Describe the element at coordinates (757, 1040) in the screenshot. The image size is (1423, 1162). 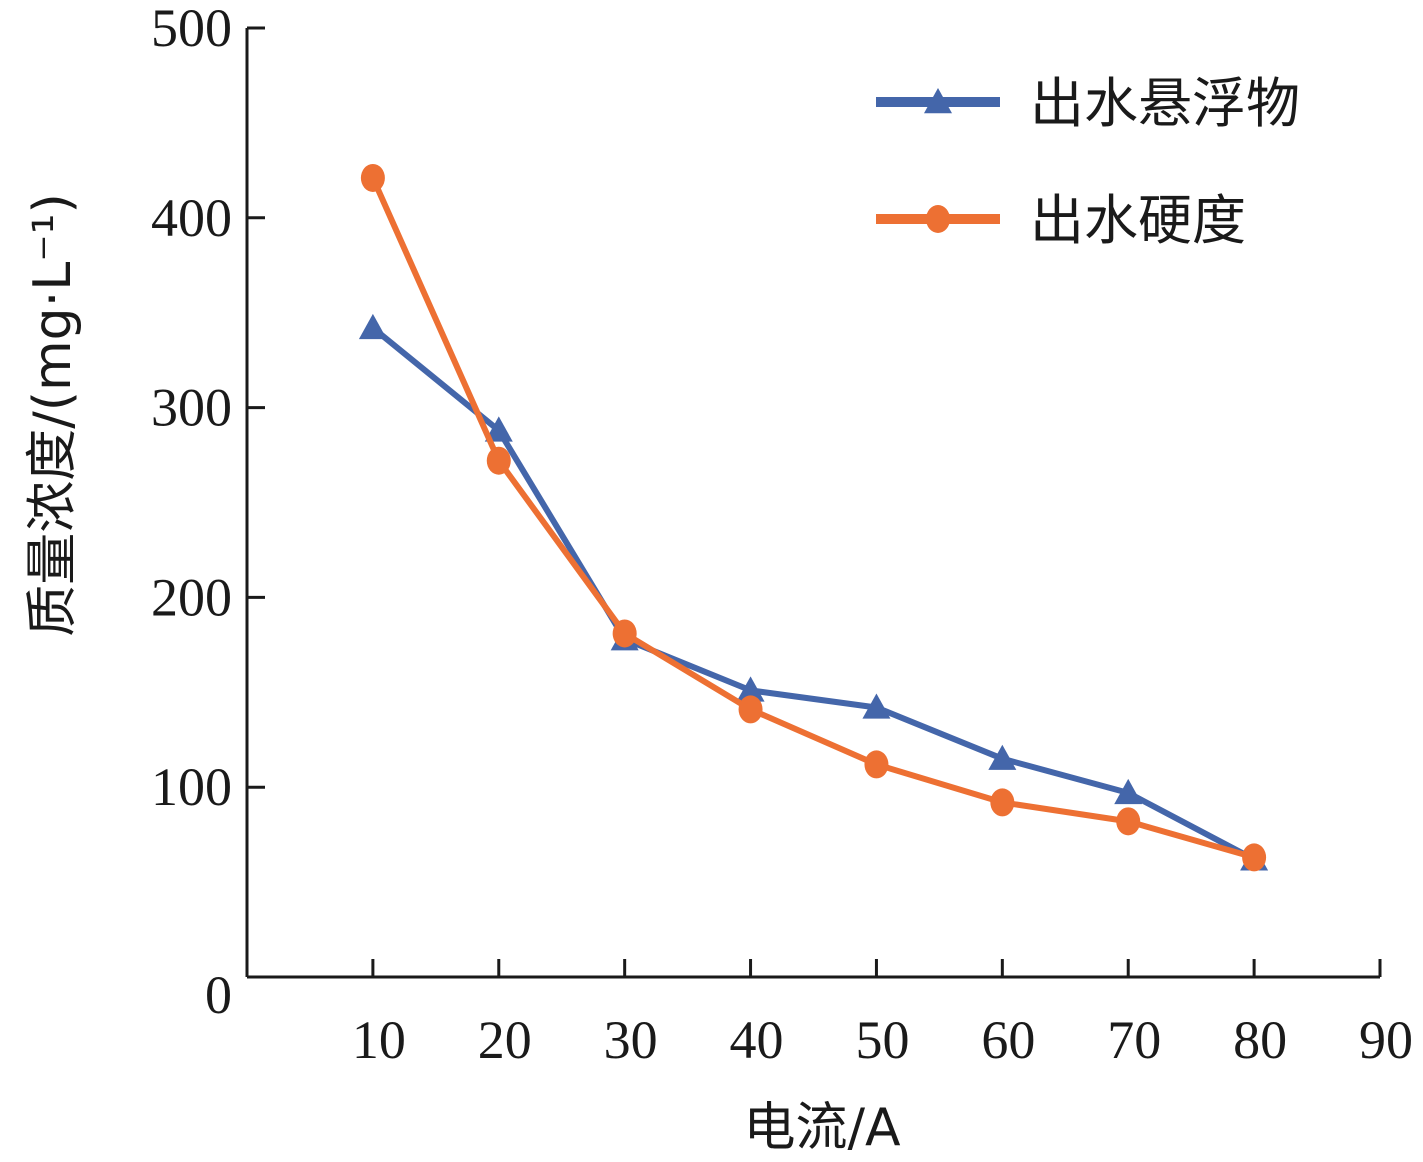
I see `x-tick-label: 40` at that location.